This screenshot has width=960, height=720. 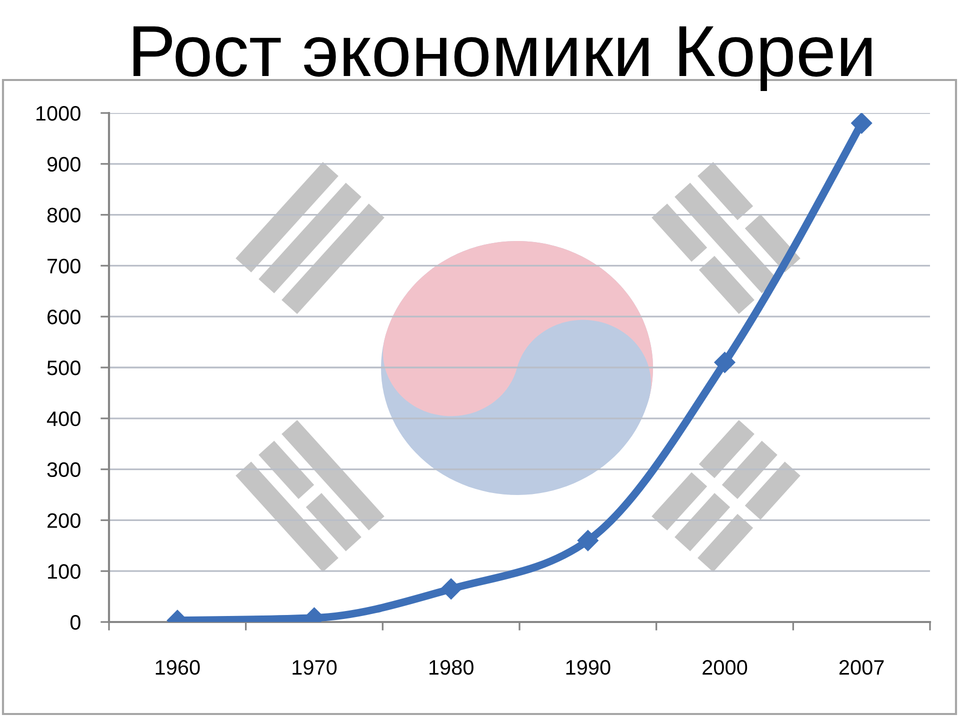 I want to click on y-tick-label: 100, so click(x=64, y=571).